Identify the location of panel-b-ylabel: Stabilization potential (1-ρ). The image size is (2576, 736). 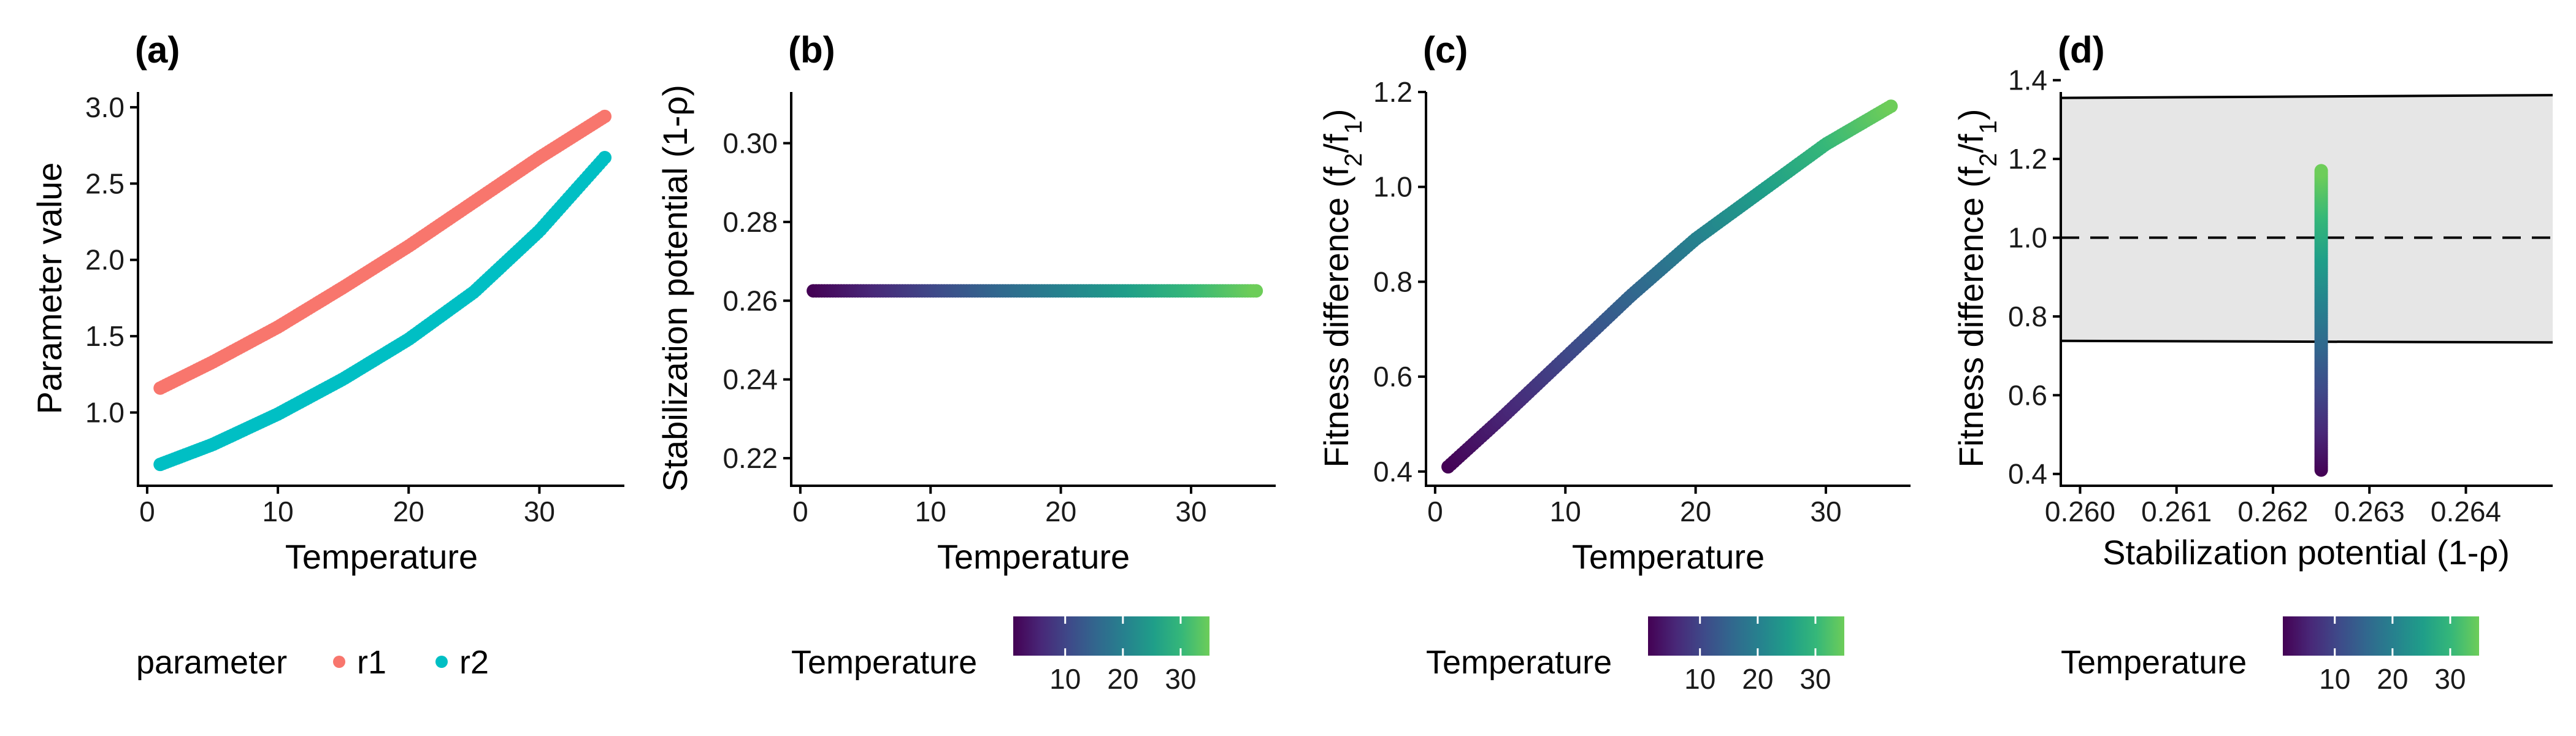
(675, 288).